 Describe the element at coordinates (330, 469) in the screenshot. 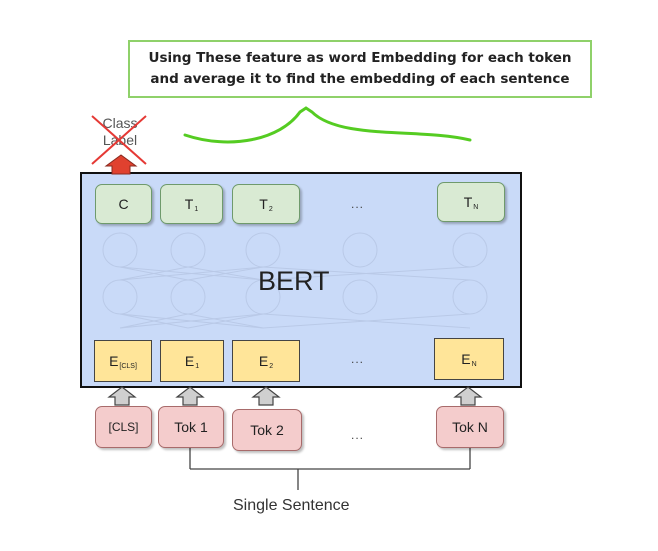

I see `sentence-connector` at that location.